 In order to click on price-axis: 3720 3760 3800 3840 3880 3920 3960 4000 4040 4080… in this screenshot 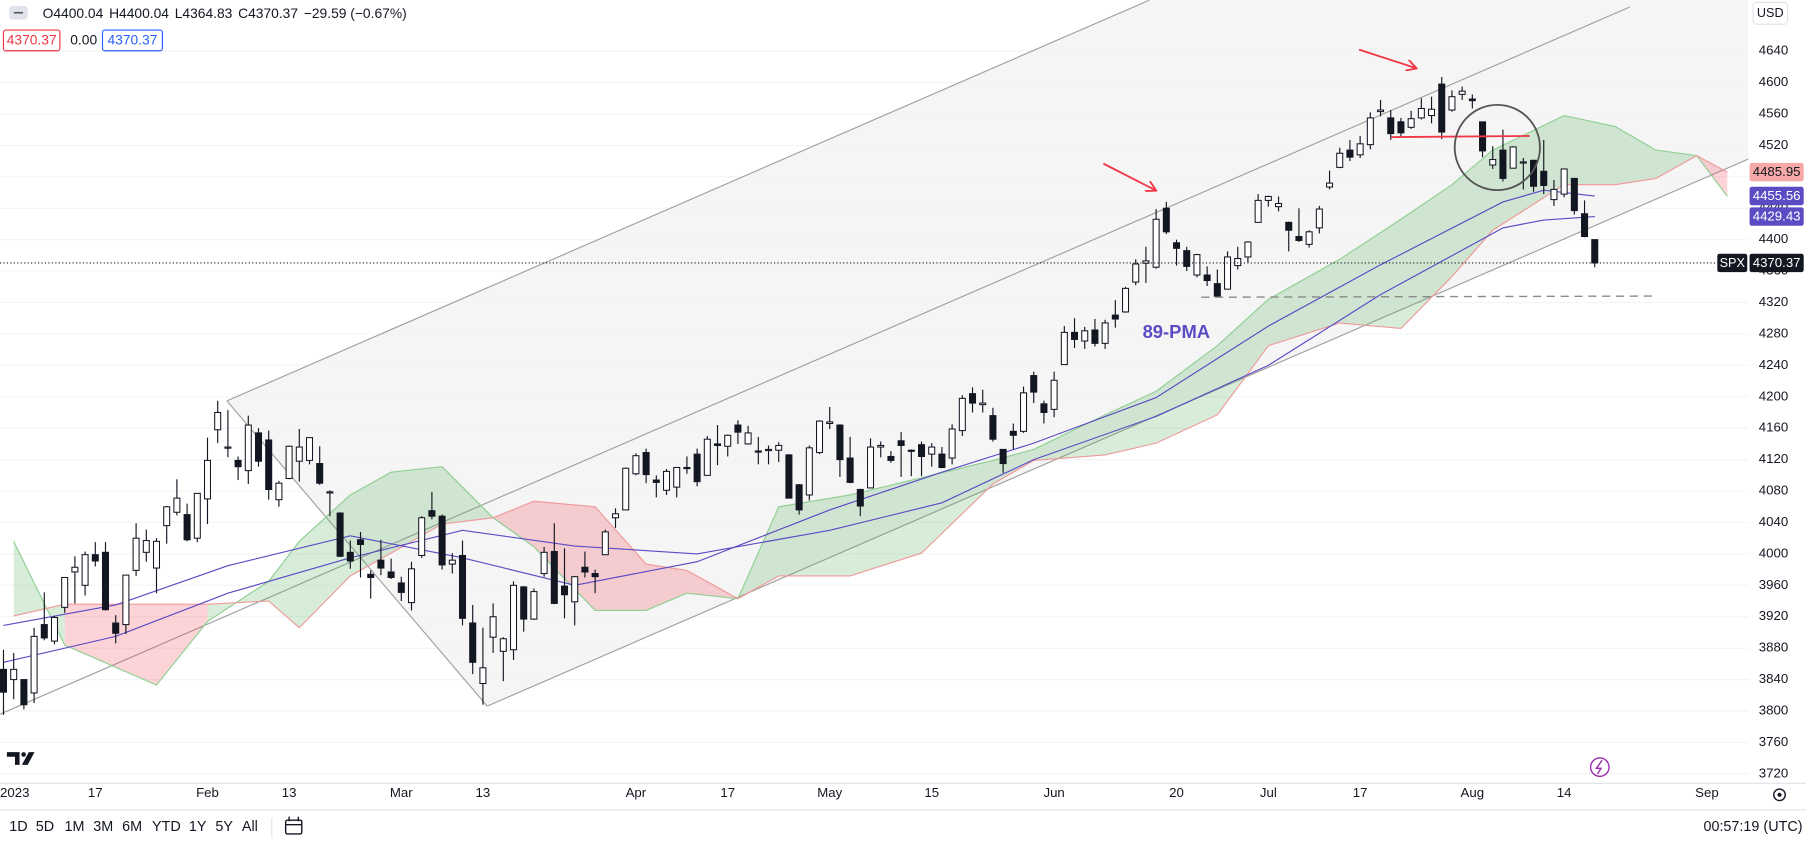, I will do `click(1777, 405)`.